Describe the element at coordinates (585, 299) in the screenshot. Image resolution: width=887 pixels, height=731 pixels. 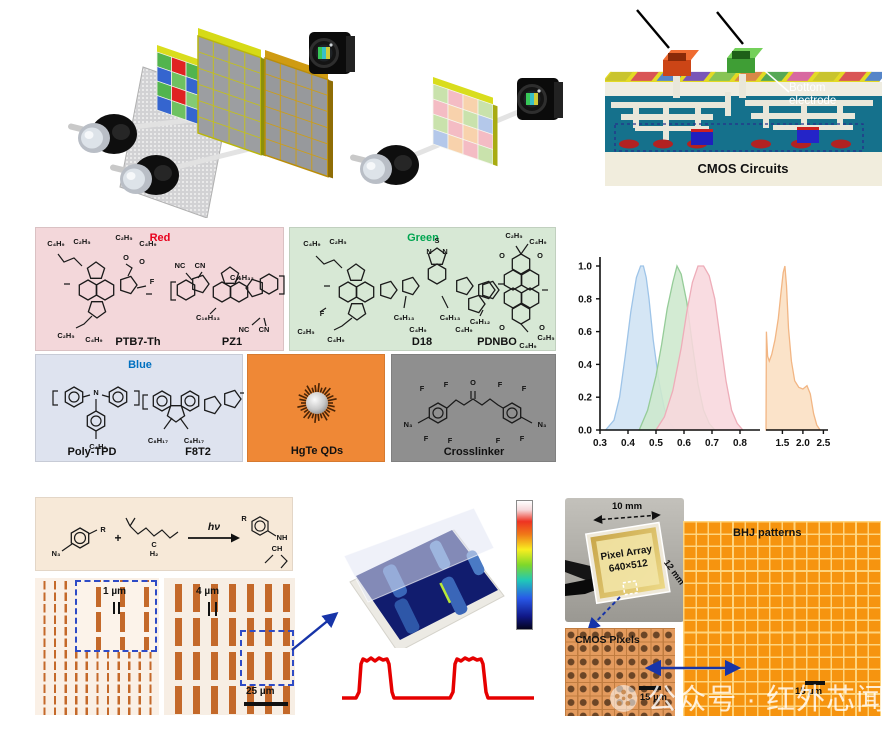
I see `y-tick-label: 0.8` at that location.